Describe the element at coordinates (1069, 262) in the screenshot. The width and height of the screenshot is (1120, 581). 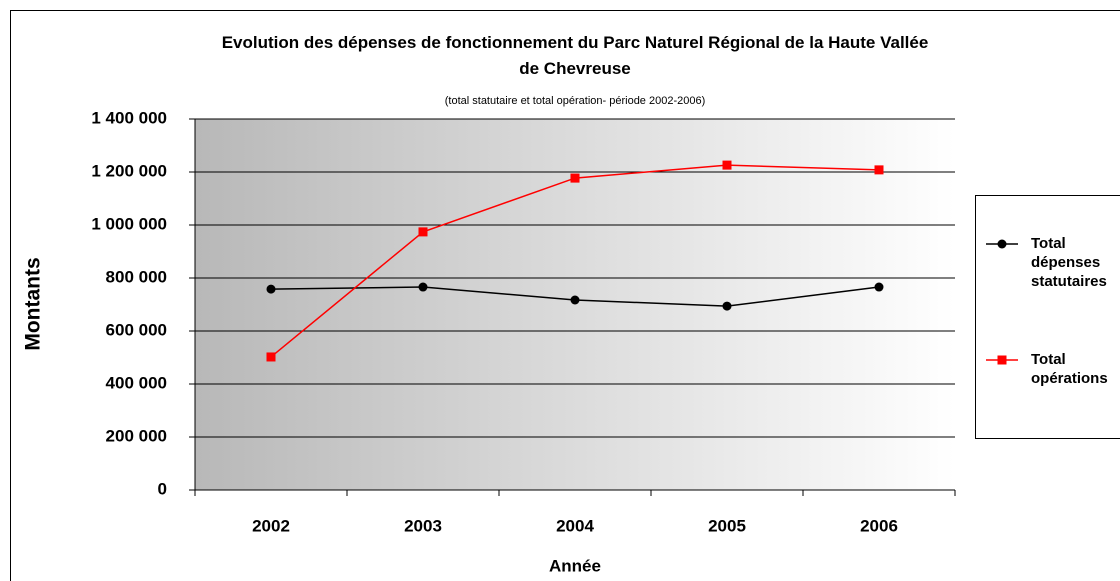
I see `legend-label: Total dépenses statutaires` at that location.